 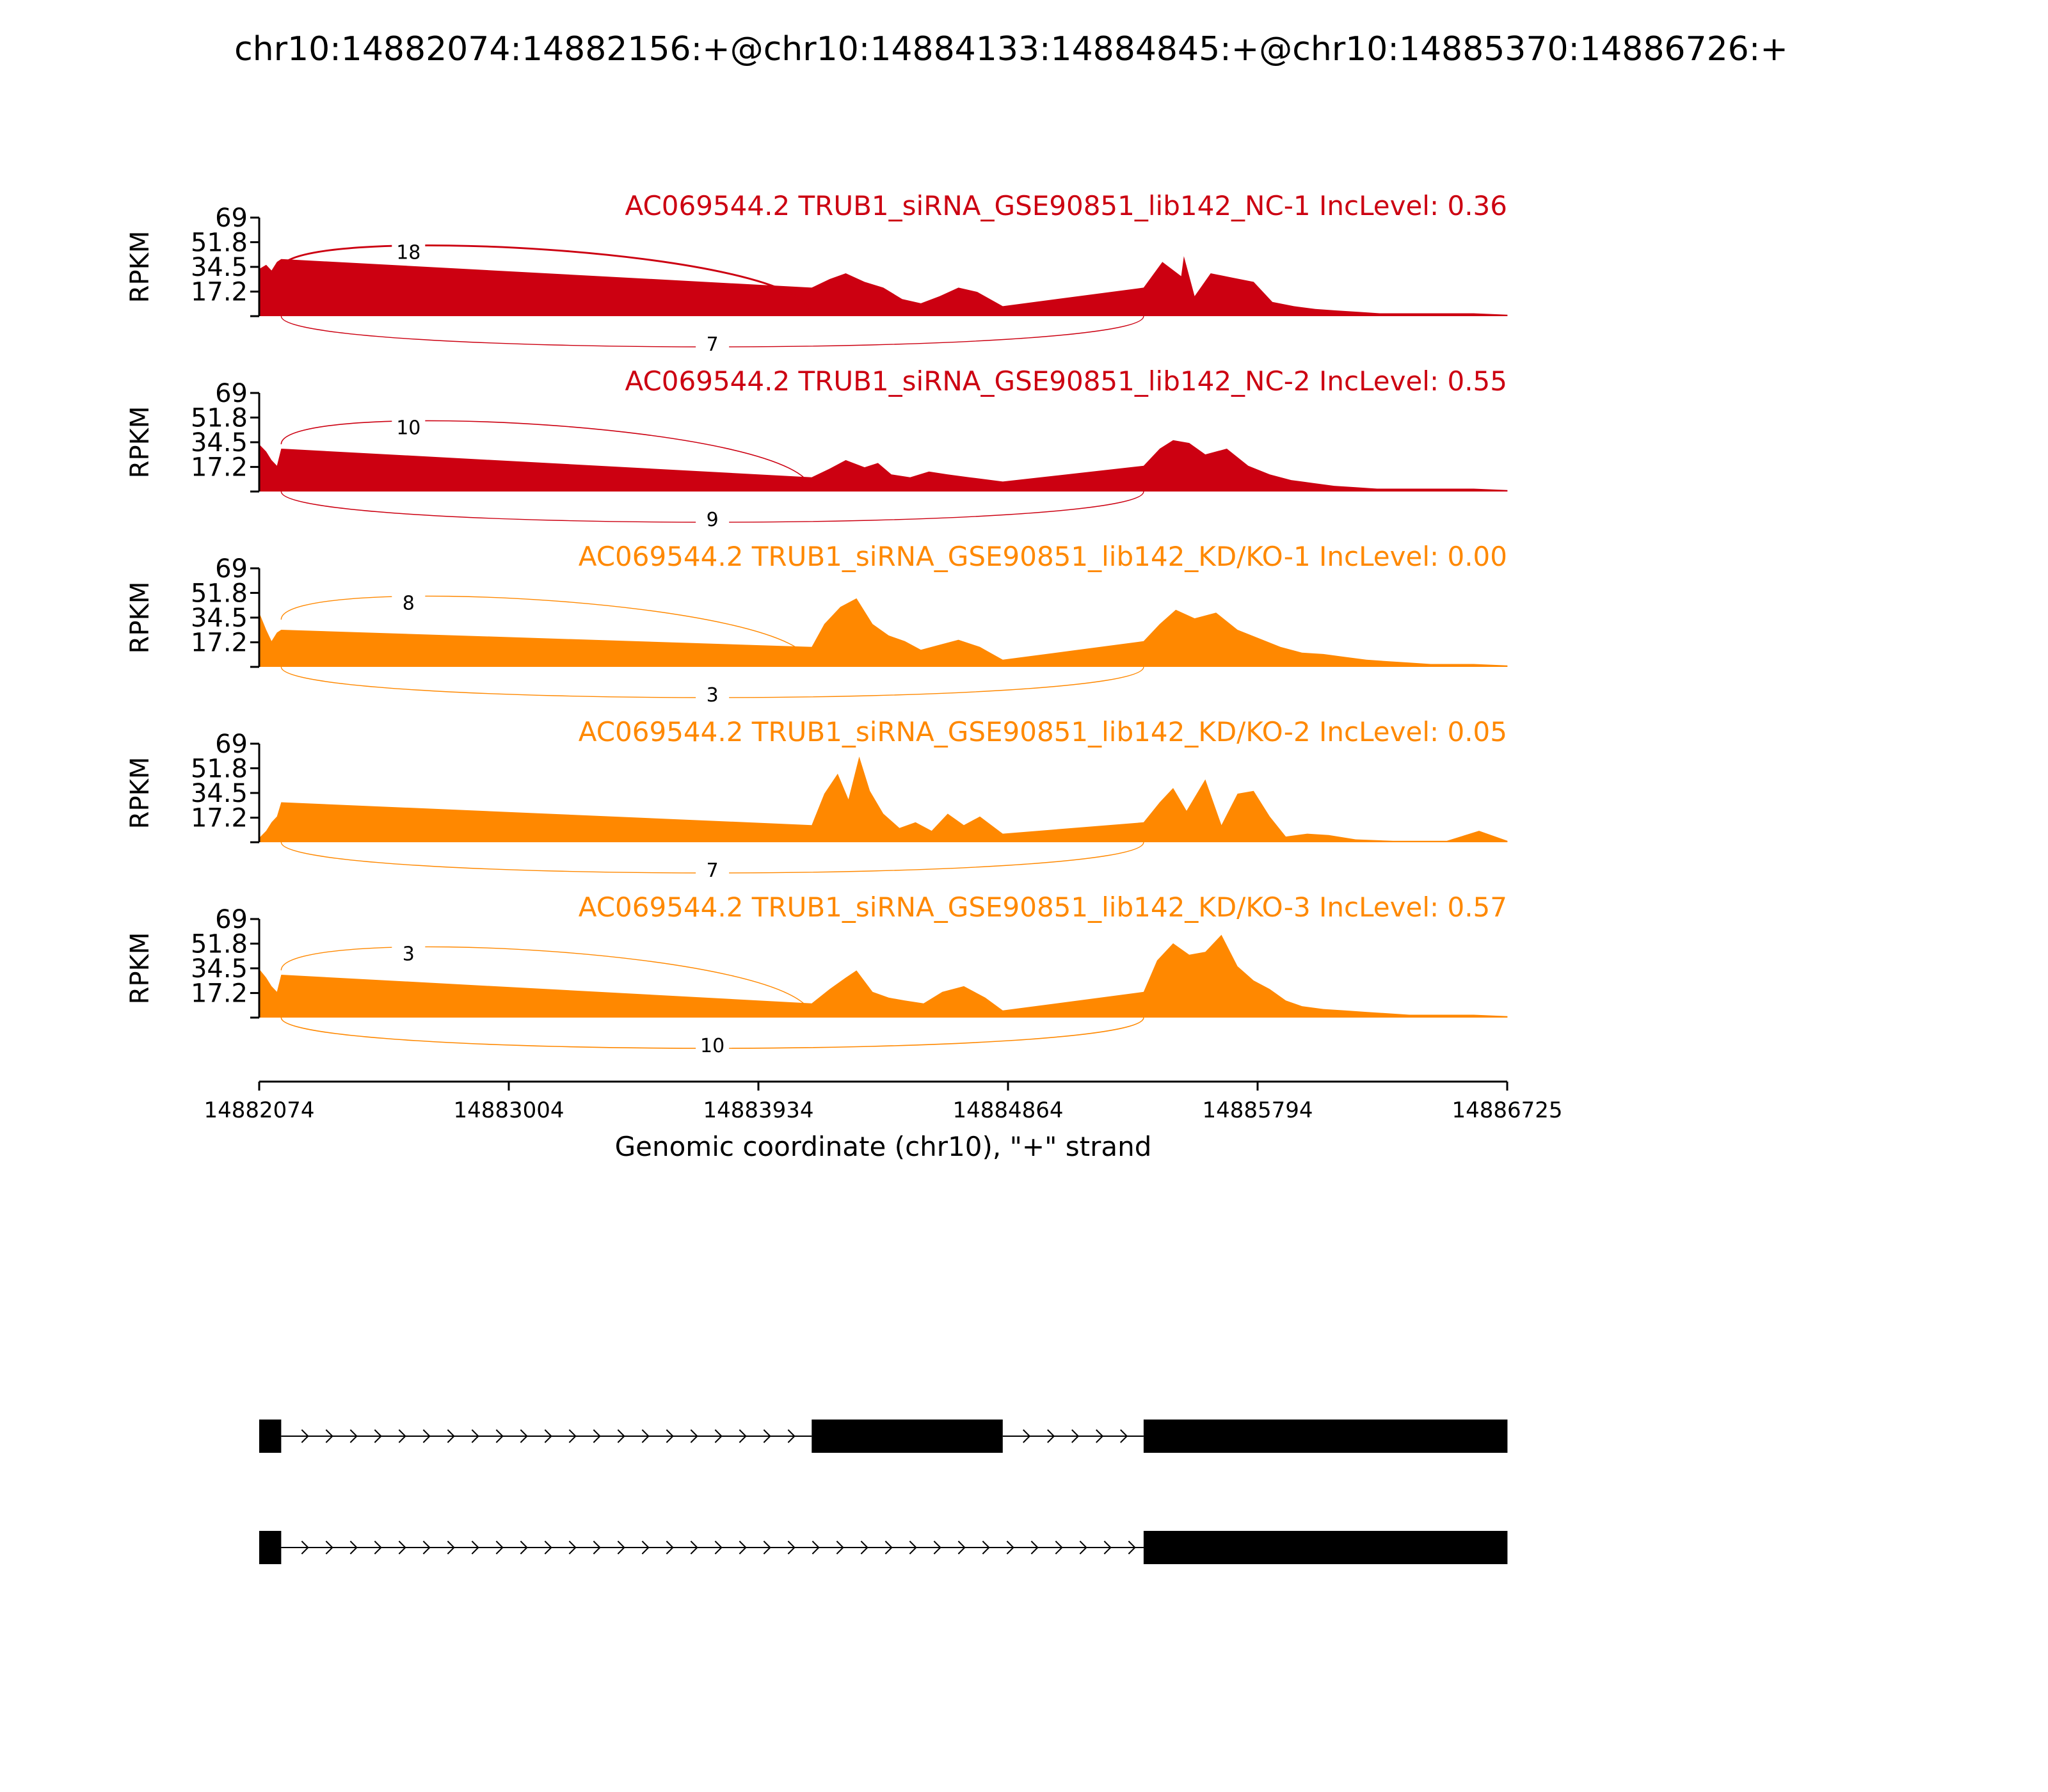 I want to click on junction-count: 18, so click(x=408, y=253).